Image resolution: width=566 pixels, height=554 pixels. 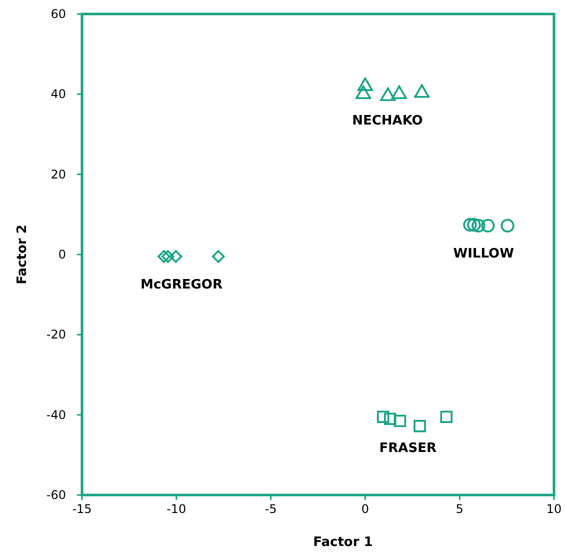 What do you see at coordinates (460, 509) in the screenshot?
I see `x-tick-label: 5` at bounding box center [460, 509].